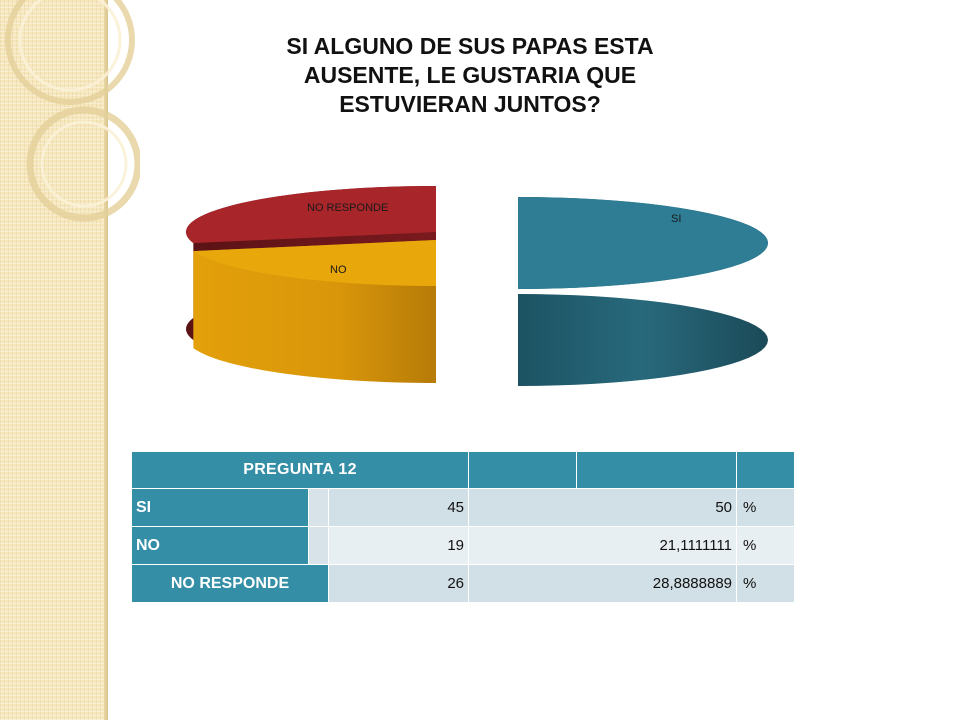 This screenshot has width=960, height=720. What do you see at coordinates (676, 219) in the screenshot?
I see `slice-label-si: SI` at bounding box center [676, 219].